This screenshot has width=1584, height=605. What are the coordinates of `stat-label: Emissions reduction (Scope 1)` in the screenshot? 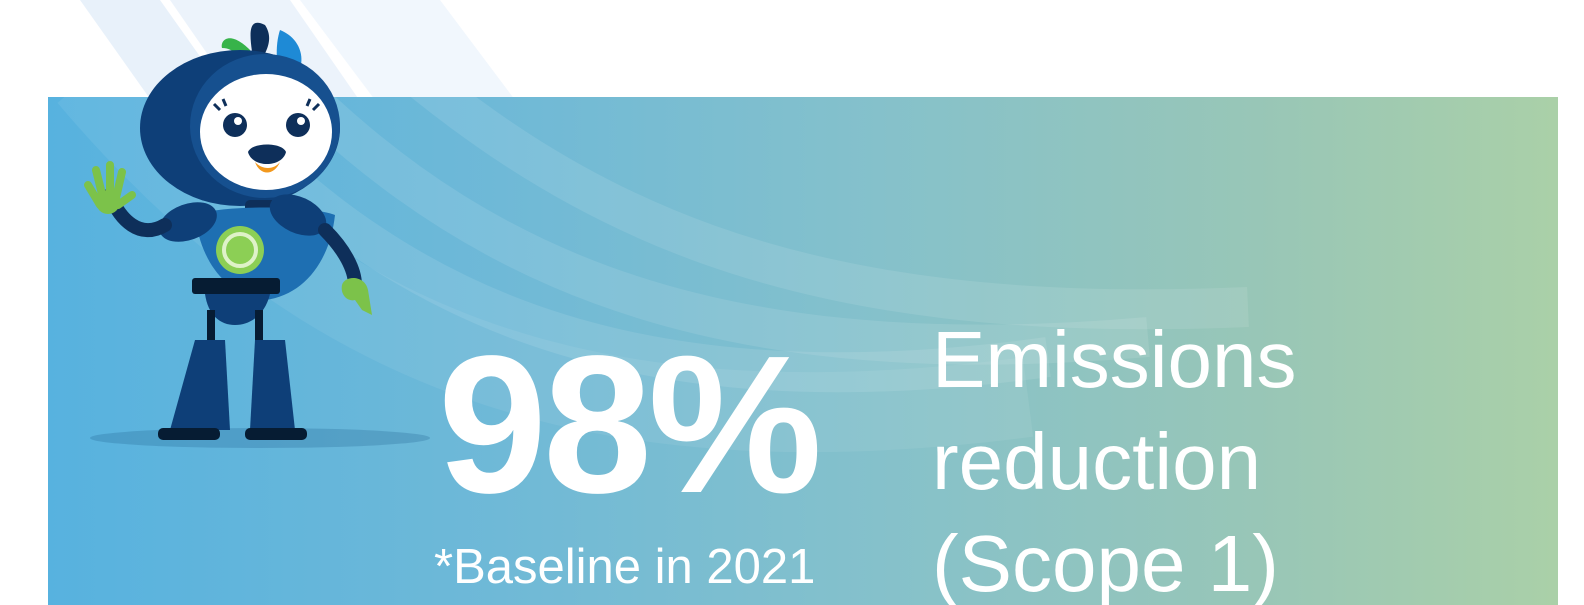 It's located at (1114, 457).